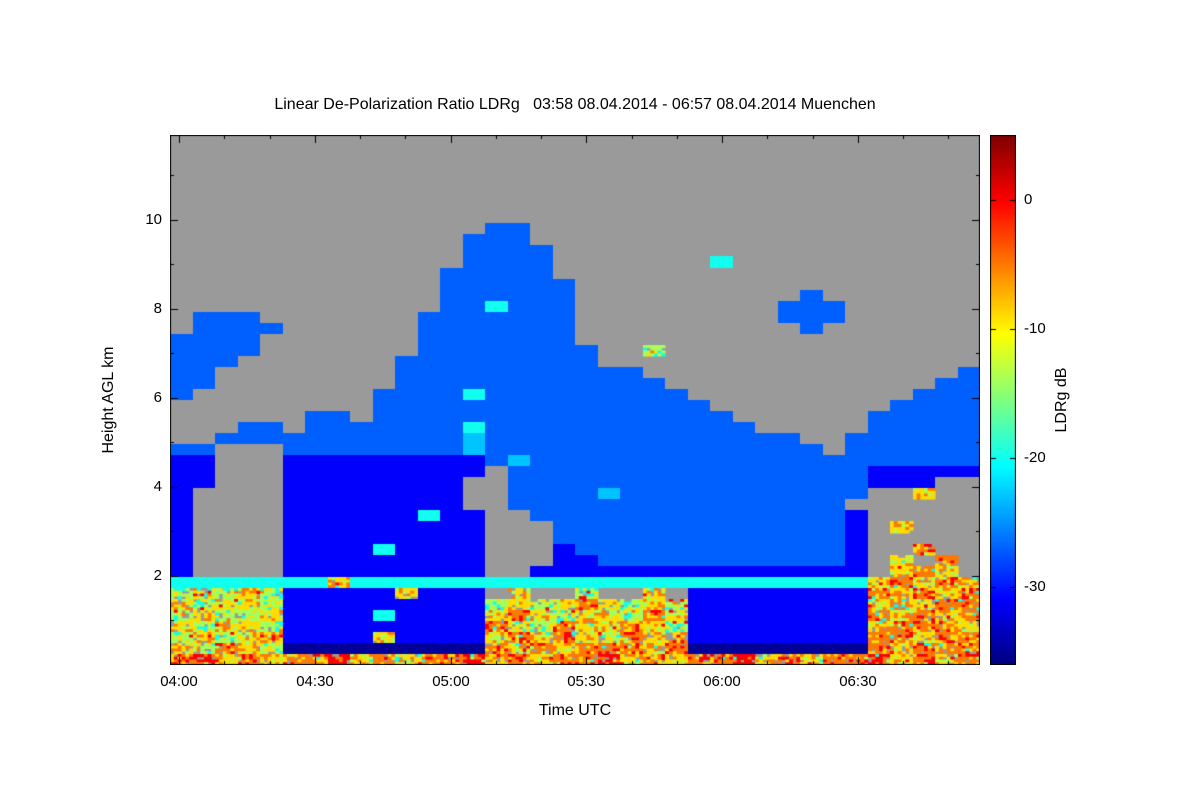 This screenshot has width=1200, height=800. What do you see at coordinates (108, 400) in the screenshot?
I see `y-axis-label: Height AGL km` at bounding box center [108, 400].